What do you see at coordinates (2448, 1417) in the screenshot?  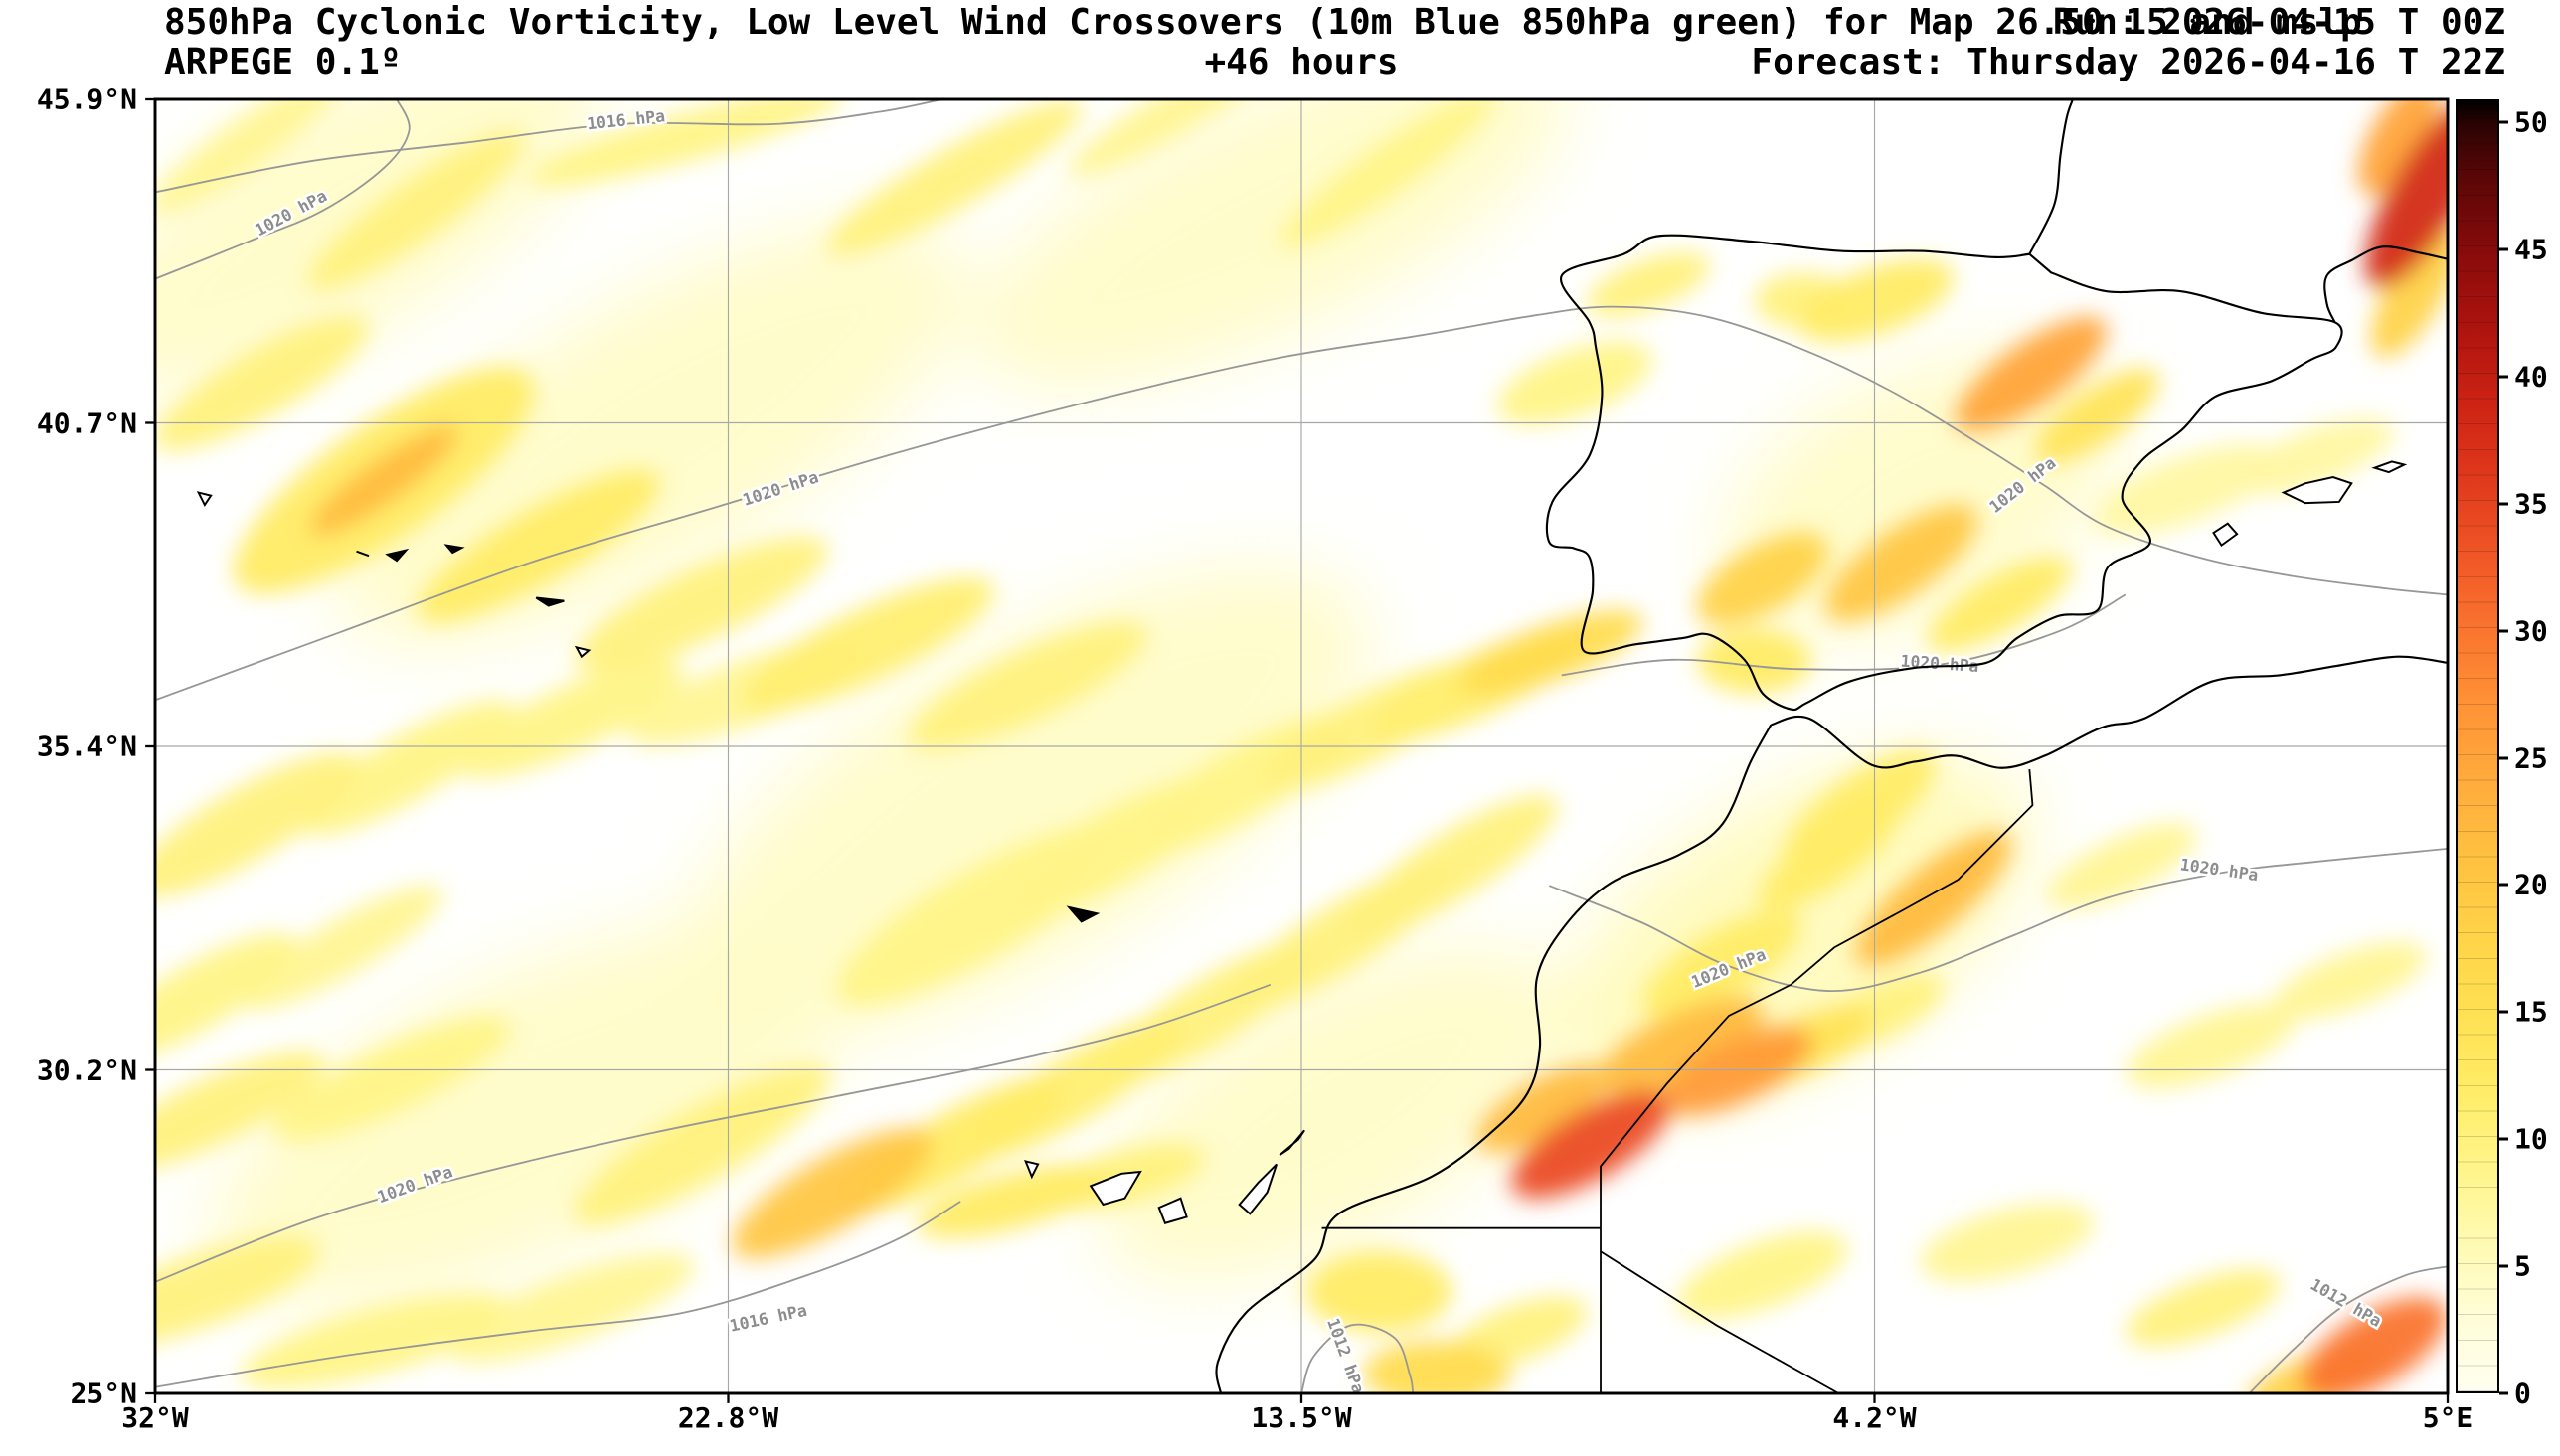 I see `x-tick-label: 5°E` at bounding box center [2448, 1417].